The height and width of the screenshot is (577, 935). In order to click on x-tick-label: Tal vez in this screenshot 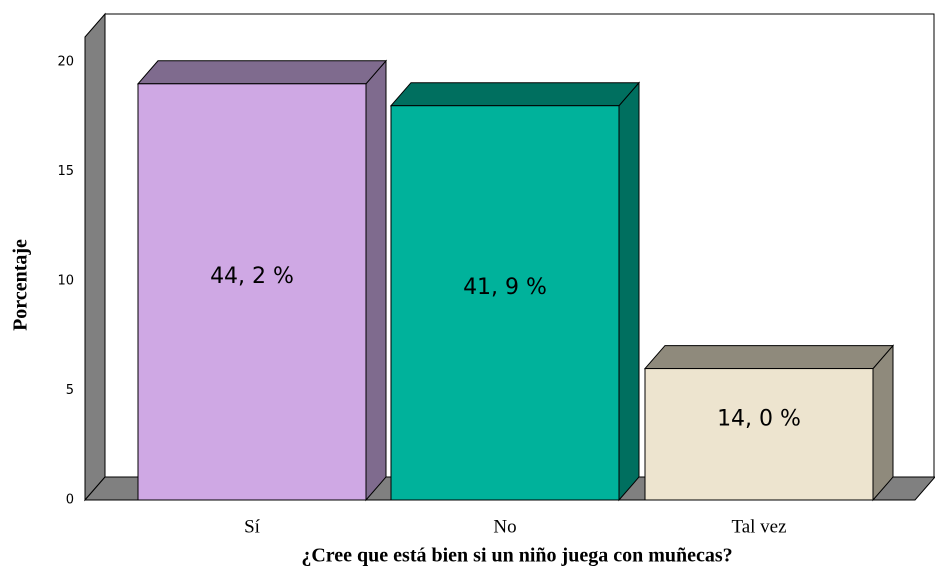, I will do `click(758, 526)`.